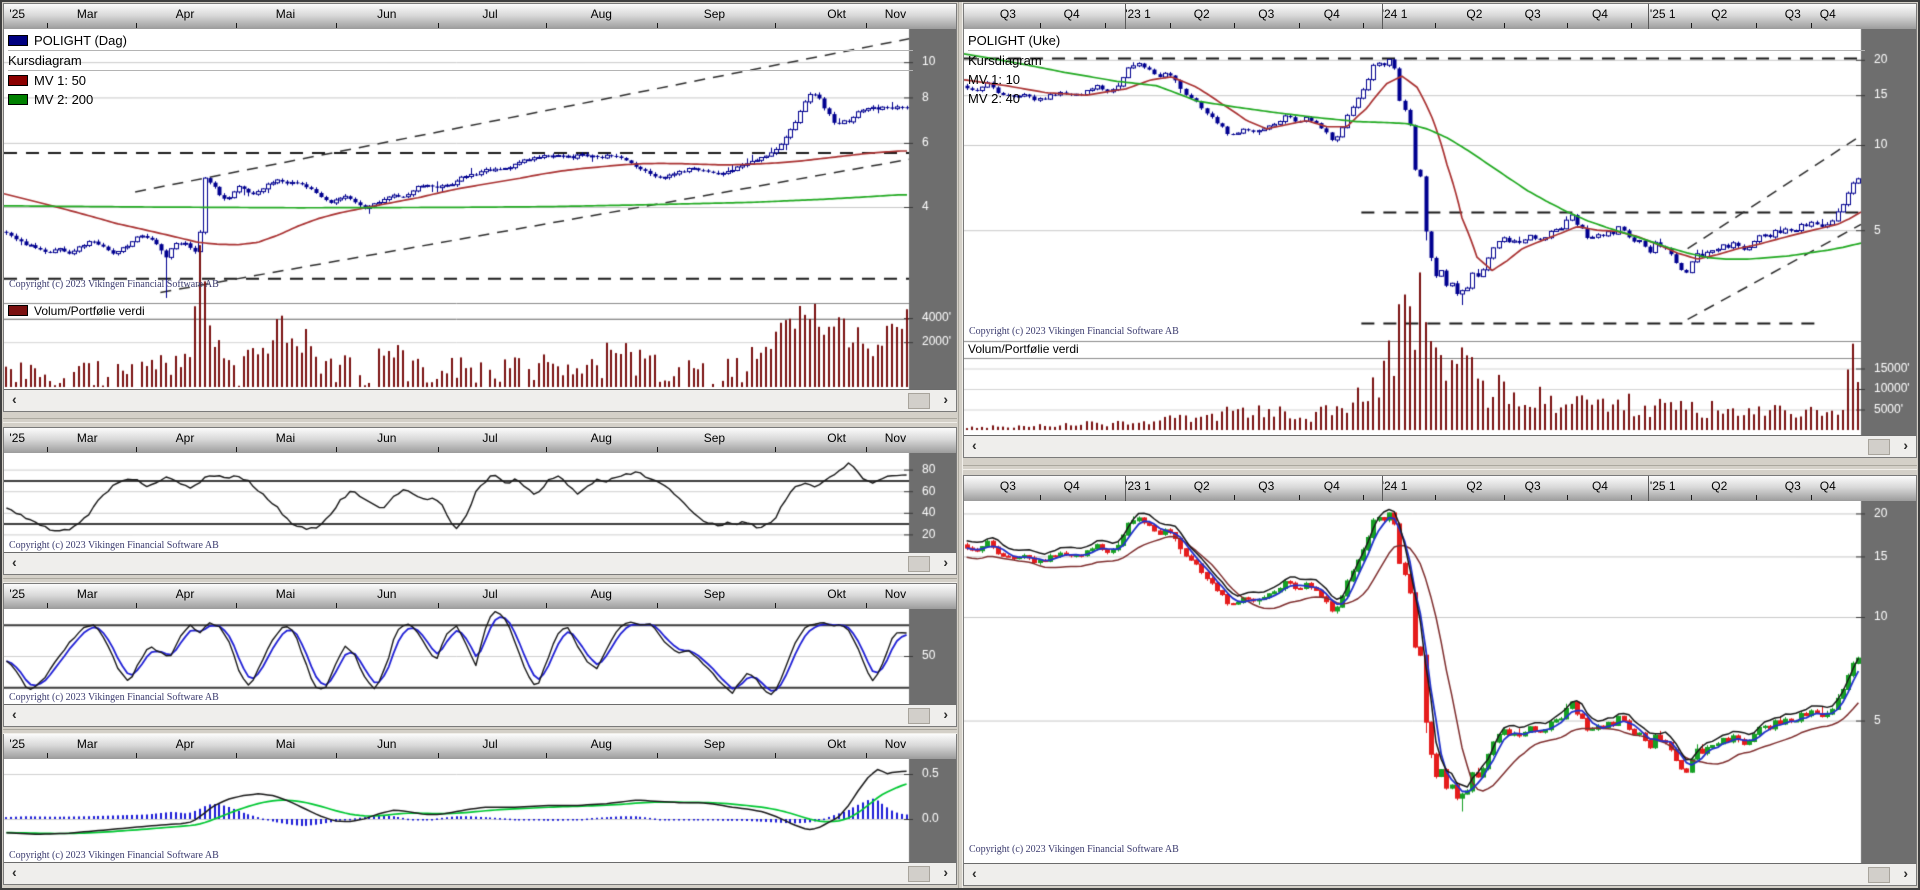  Describe the element at coordinates (1662, 14) in the screenshot. I see `timeline-label: '25 1` at that location.